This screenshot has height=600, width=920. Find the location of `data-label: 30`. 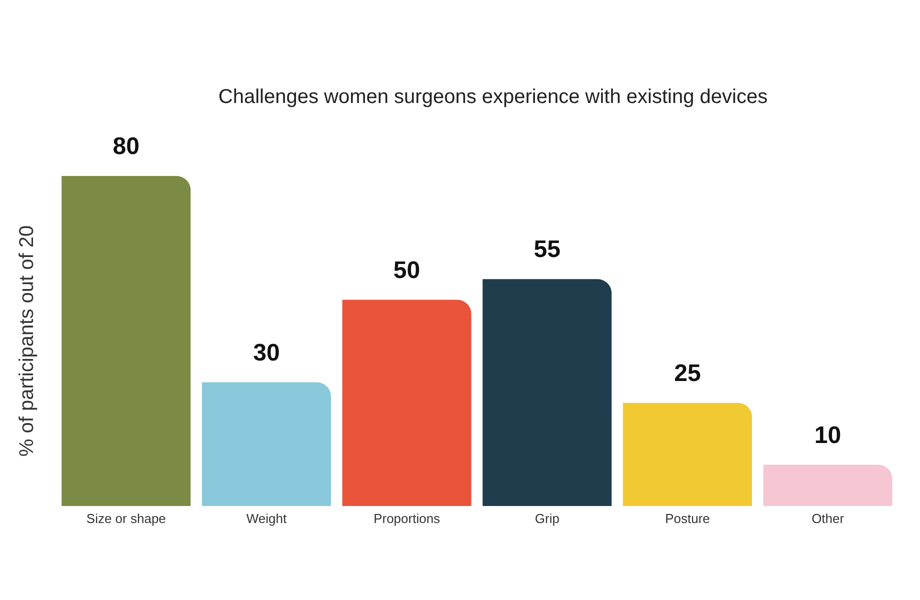

data-label: 30 is located at coordinates (266, 352).